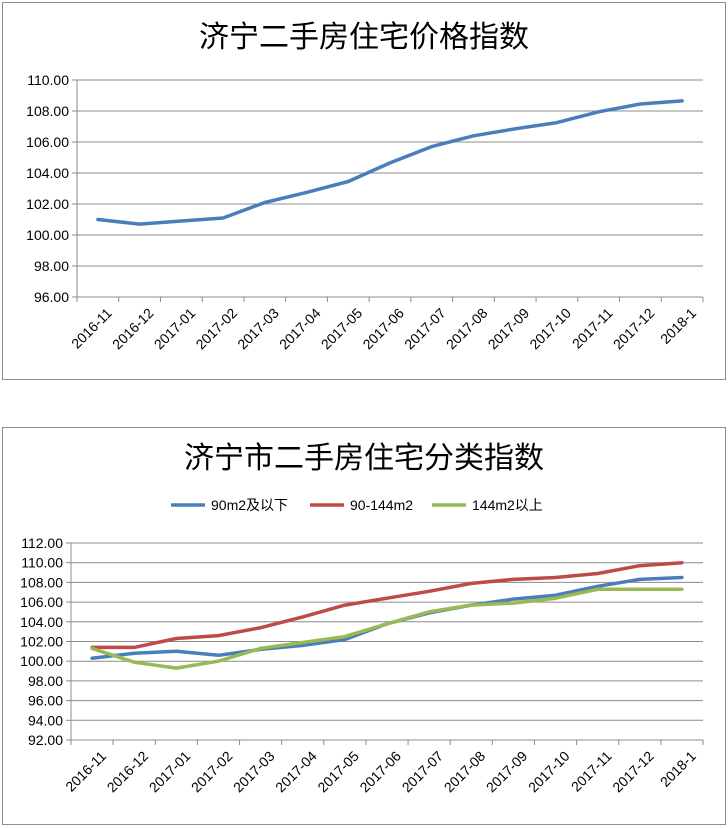  What do you see at coordinates (42, 543) in the screenshot?
I see `y-tick-label: 112.00` at bounding box center [42, 543].